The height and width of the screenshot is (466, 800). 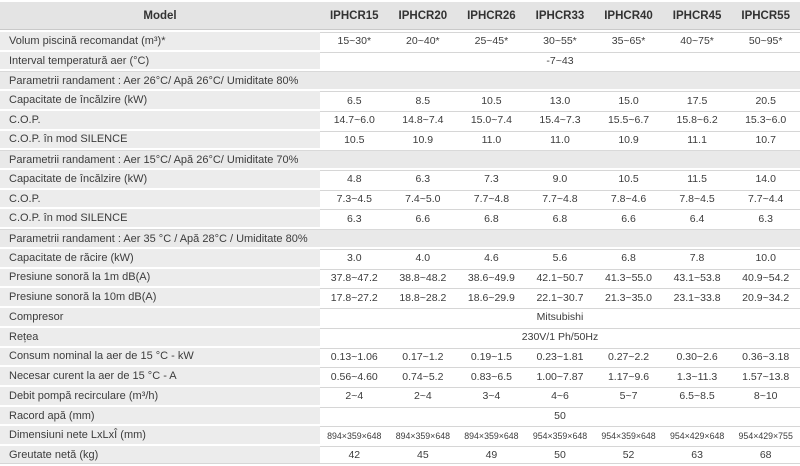 I want to click on cell-value: 17.5, so click(x=697, y=100).